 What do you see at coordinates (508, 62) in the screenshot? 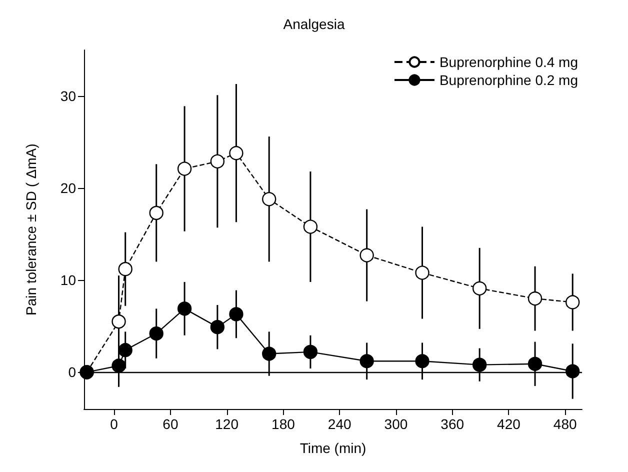
I see `legend-label: Buprenorphine 0.4 mg` at bounding box center [508, 62].